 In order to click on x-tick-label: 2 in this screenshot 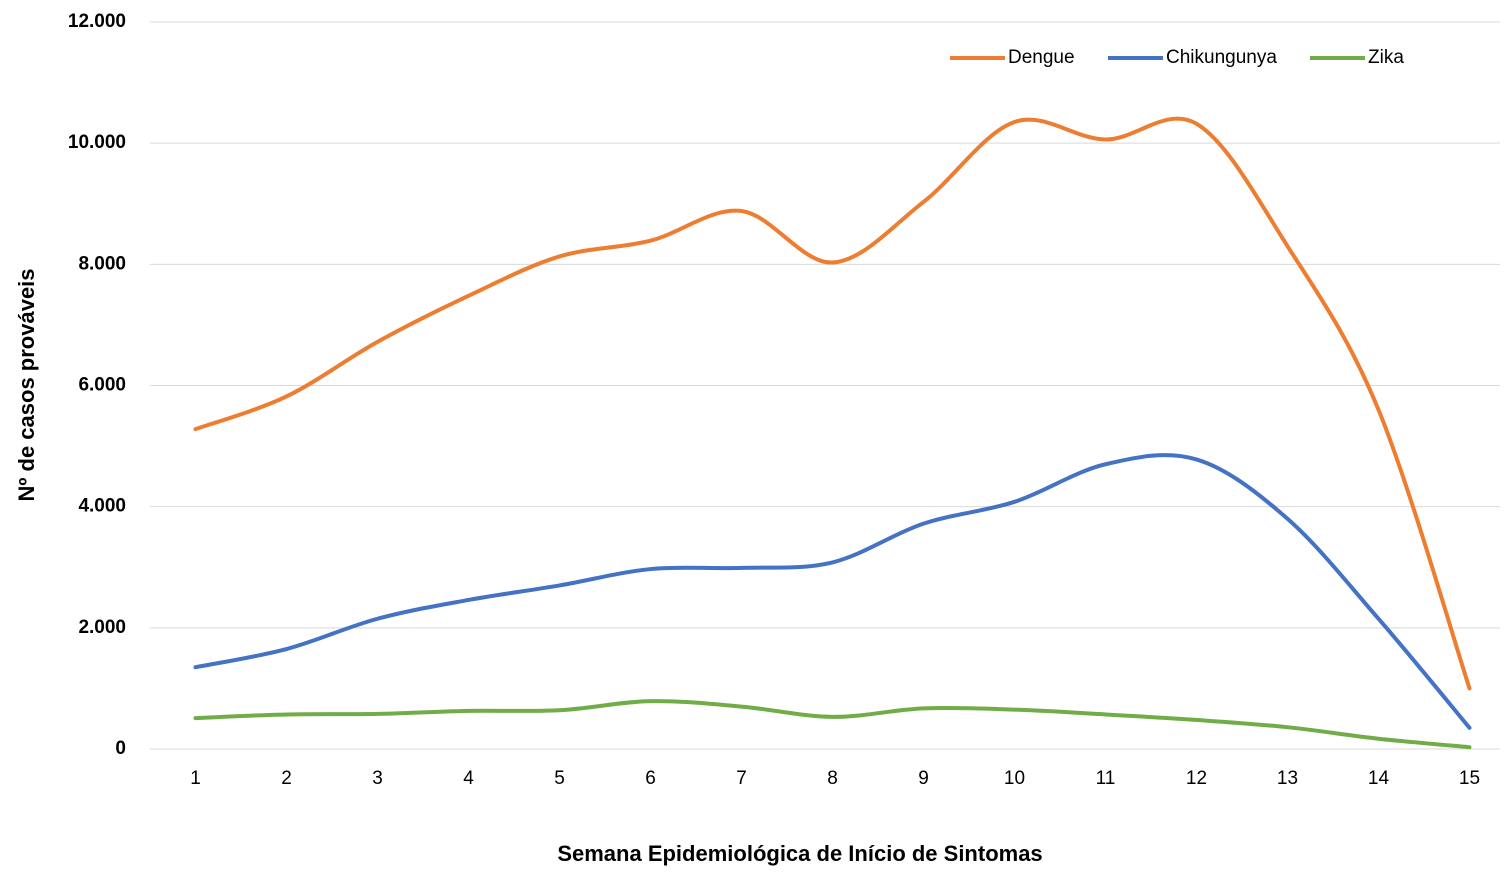, I will do `click(286, 778)`.